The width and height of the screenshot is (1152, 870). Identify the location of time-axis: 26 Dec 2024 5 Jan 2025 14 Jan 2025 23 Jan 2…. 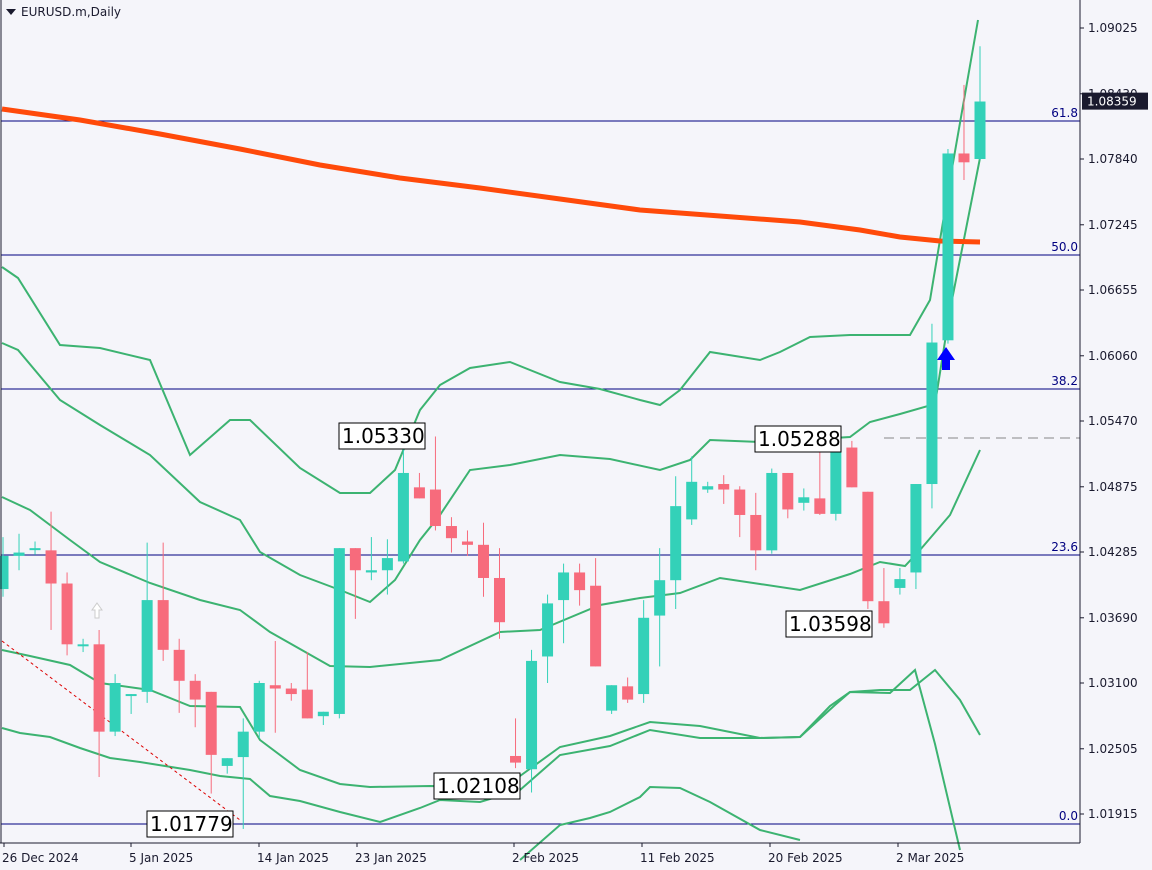
(483, 854).